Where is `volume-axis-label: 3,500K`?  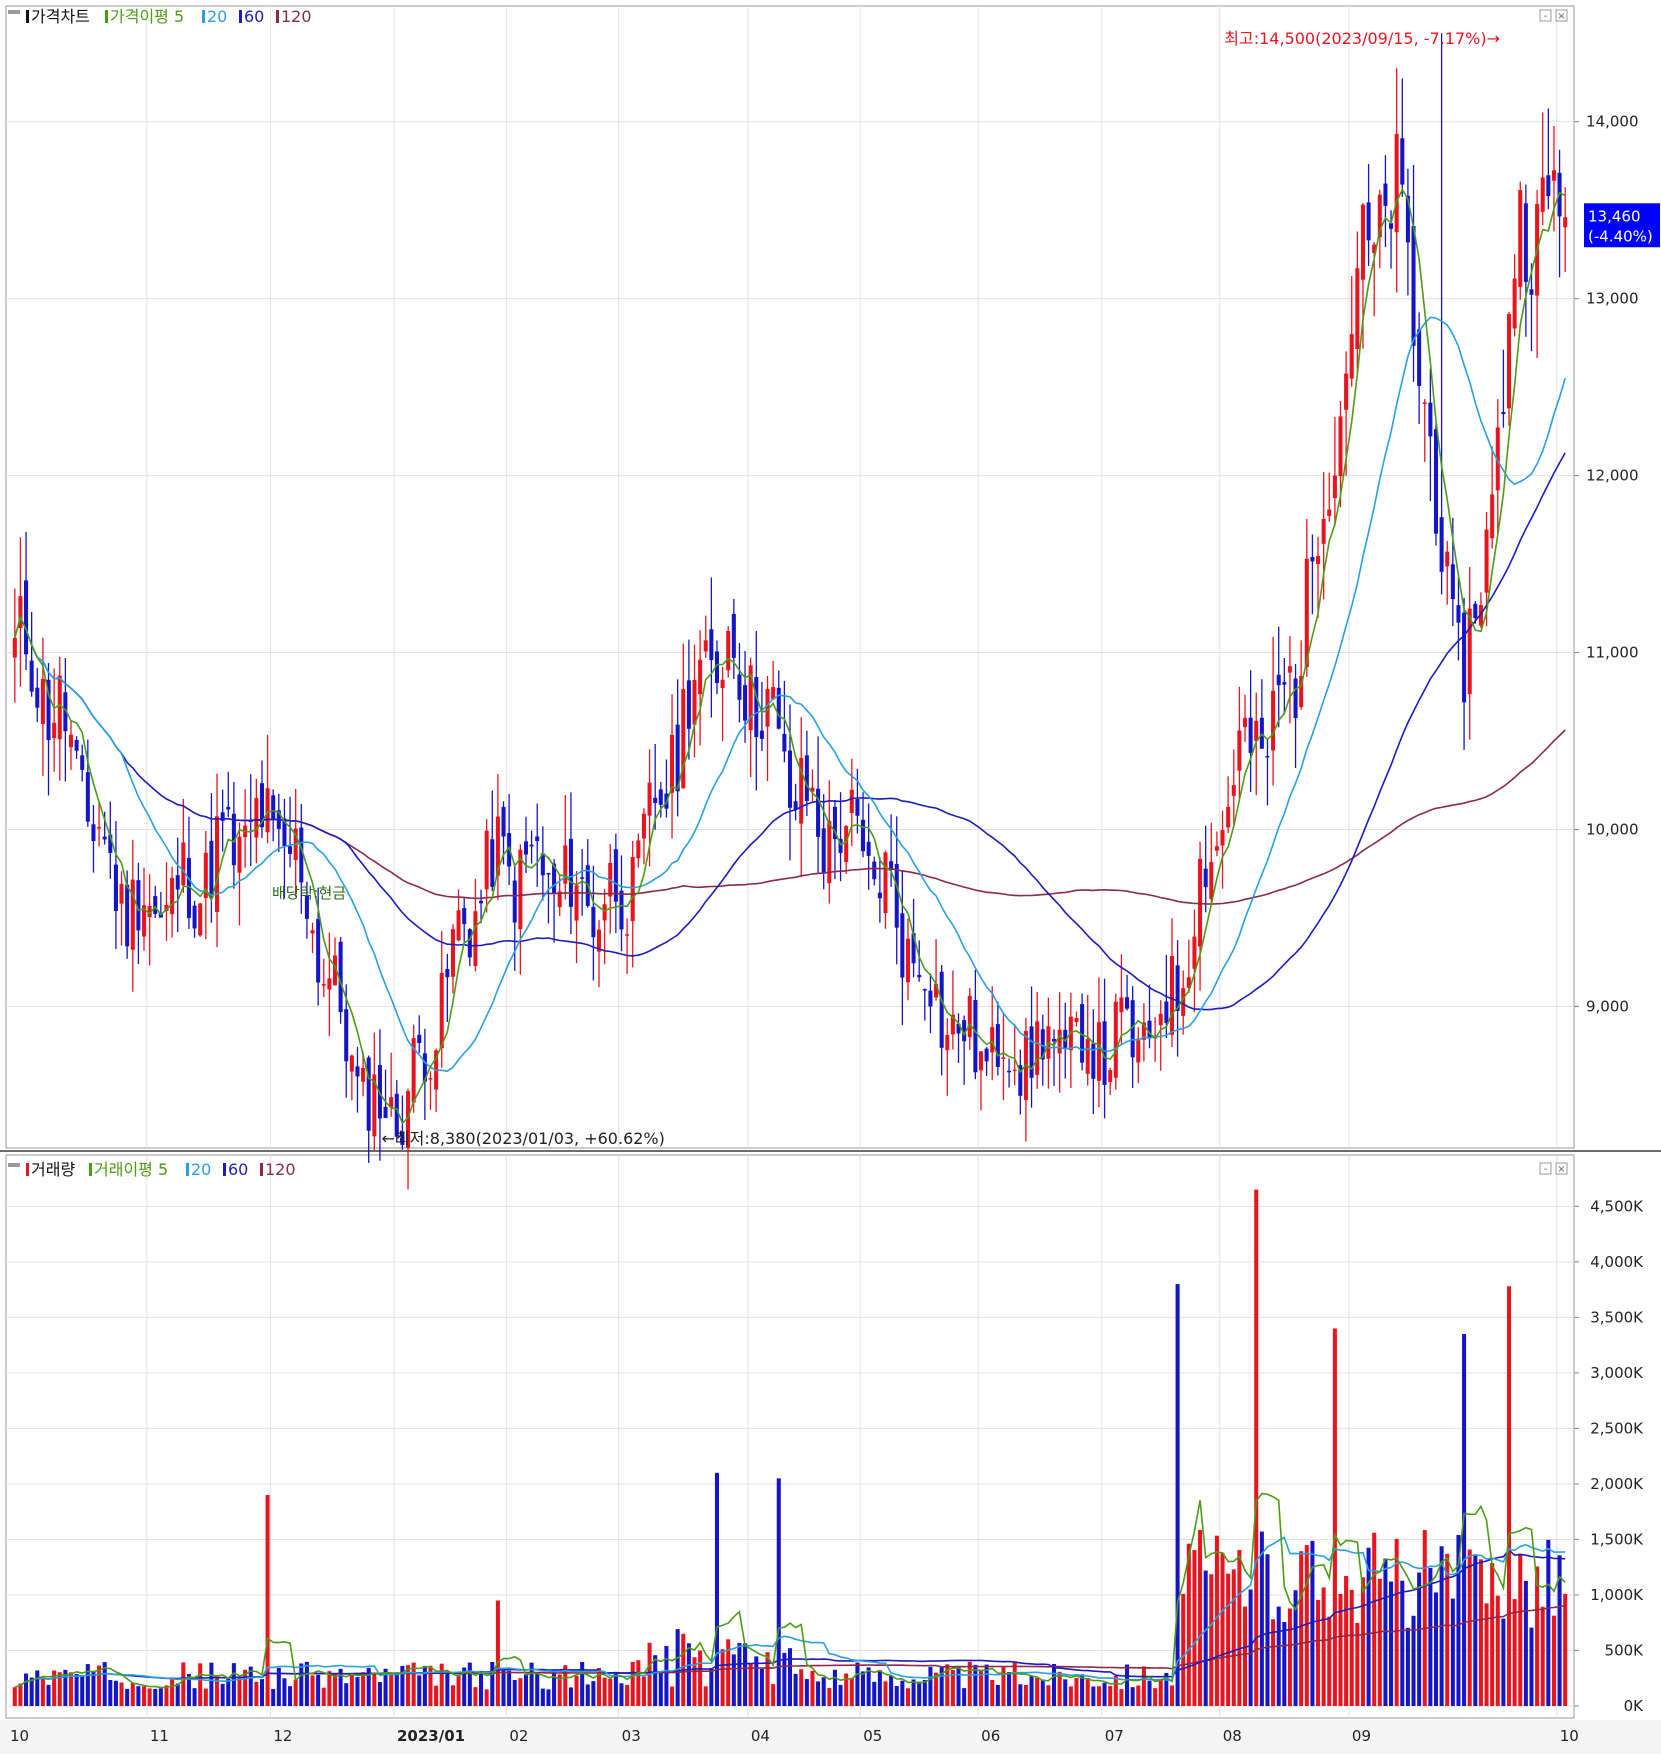 volume-axis-label: 3,500K is located at coordinates (1617, 1317).